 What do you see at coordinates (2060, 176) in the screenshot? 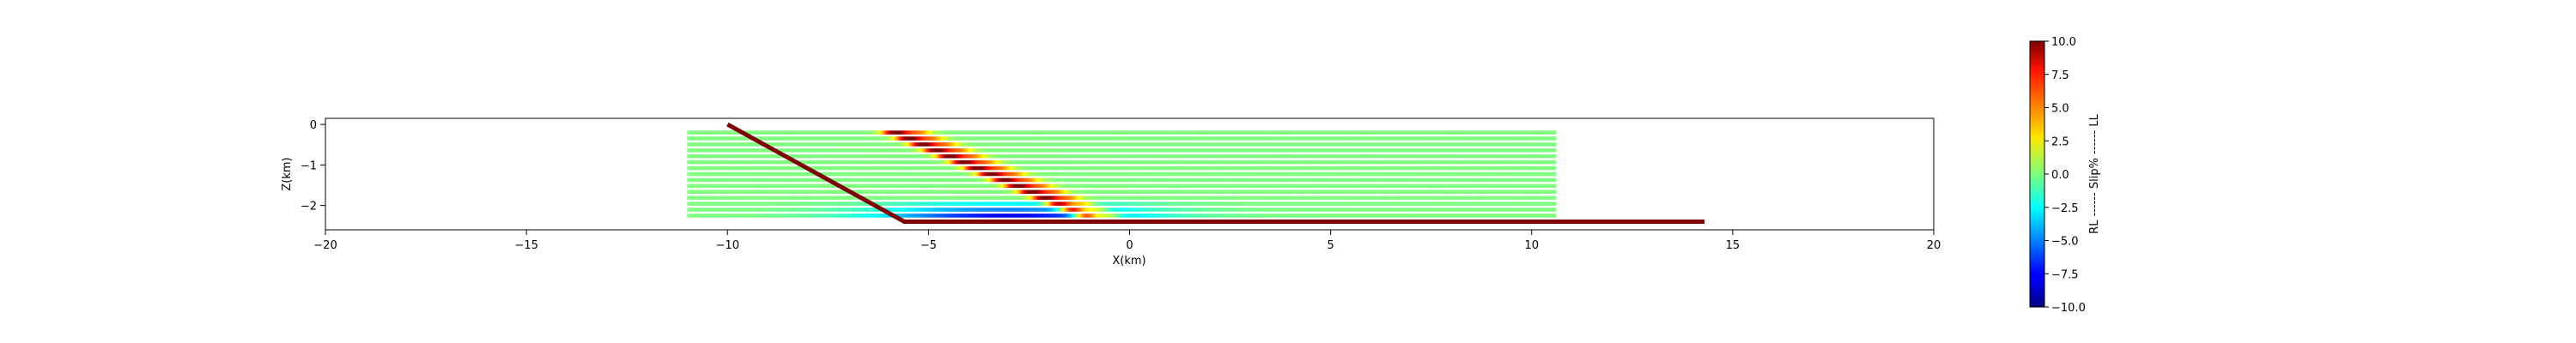
I see `colorbar-tick-label: 0.0` at bounding box center [2060, 176].